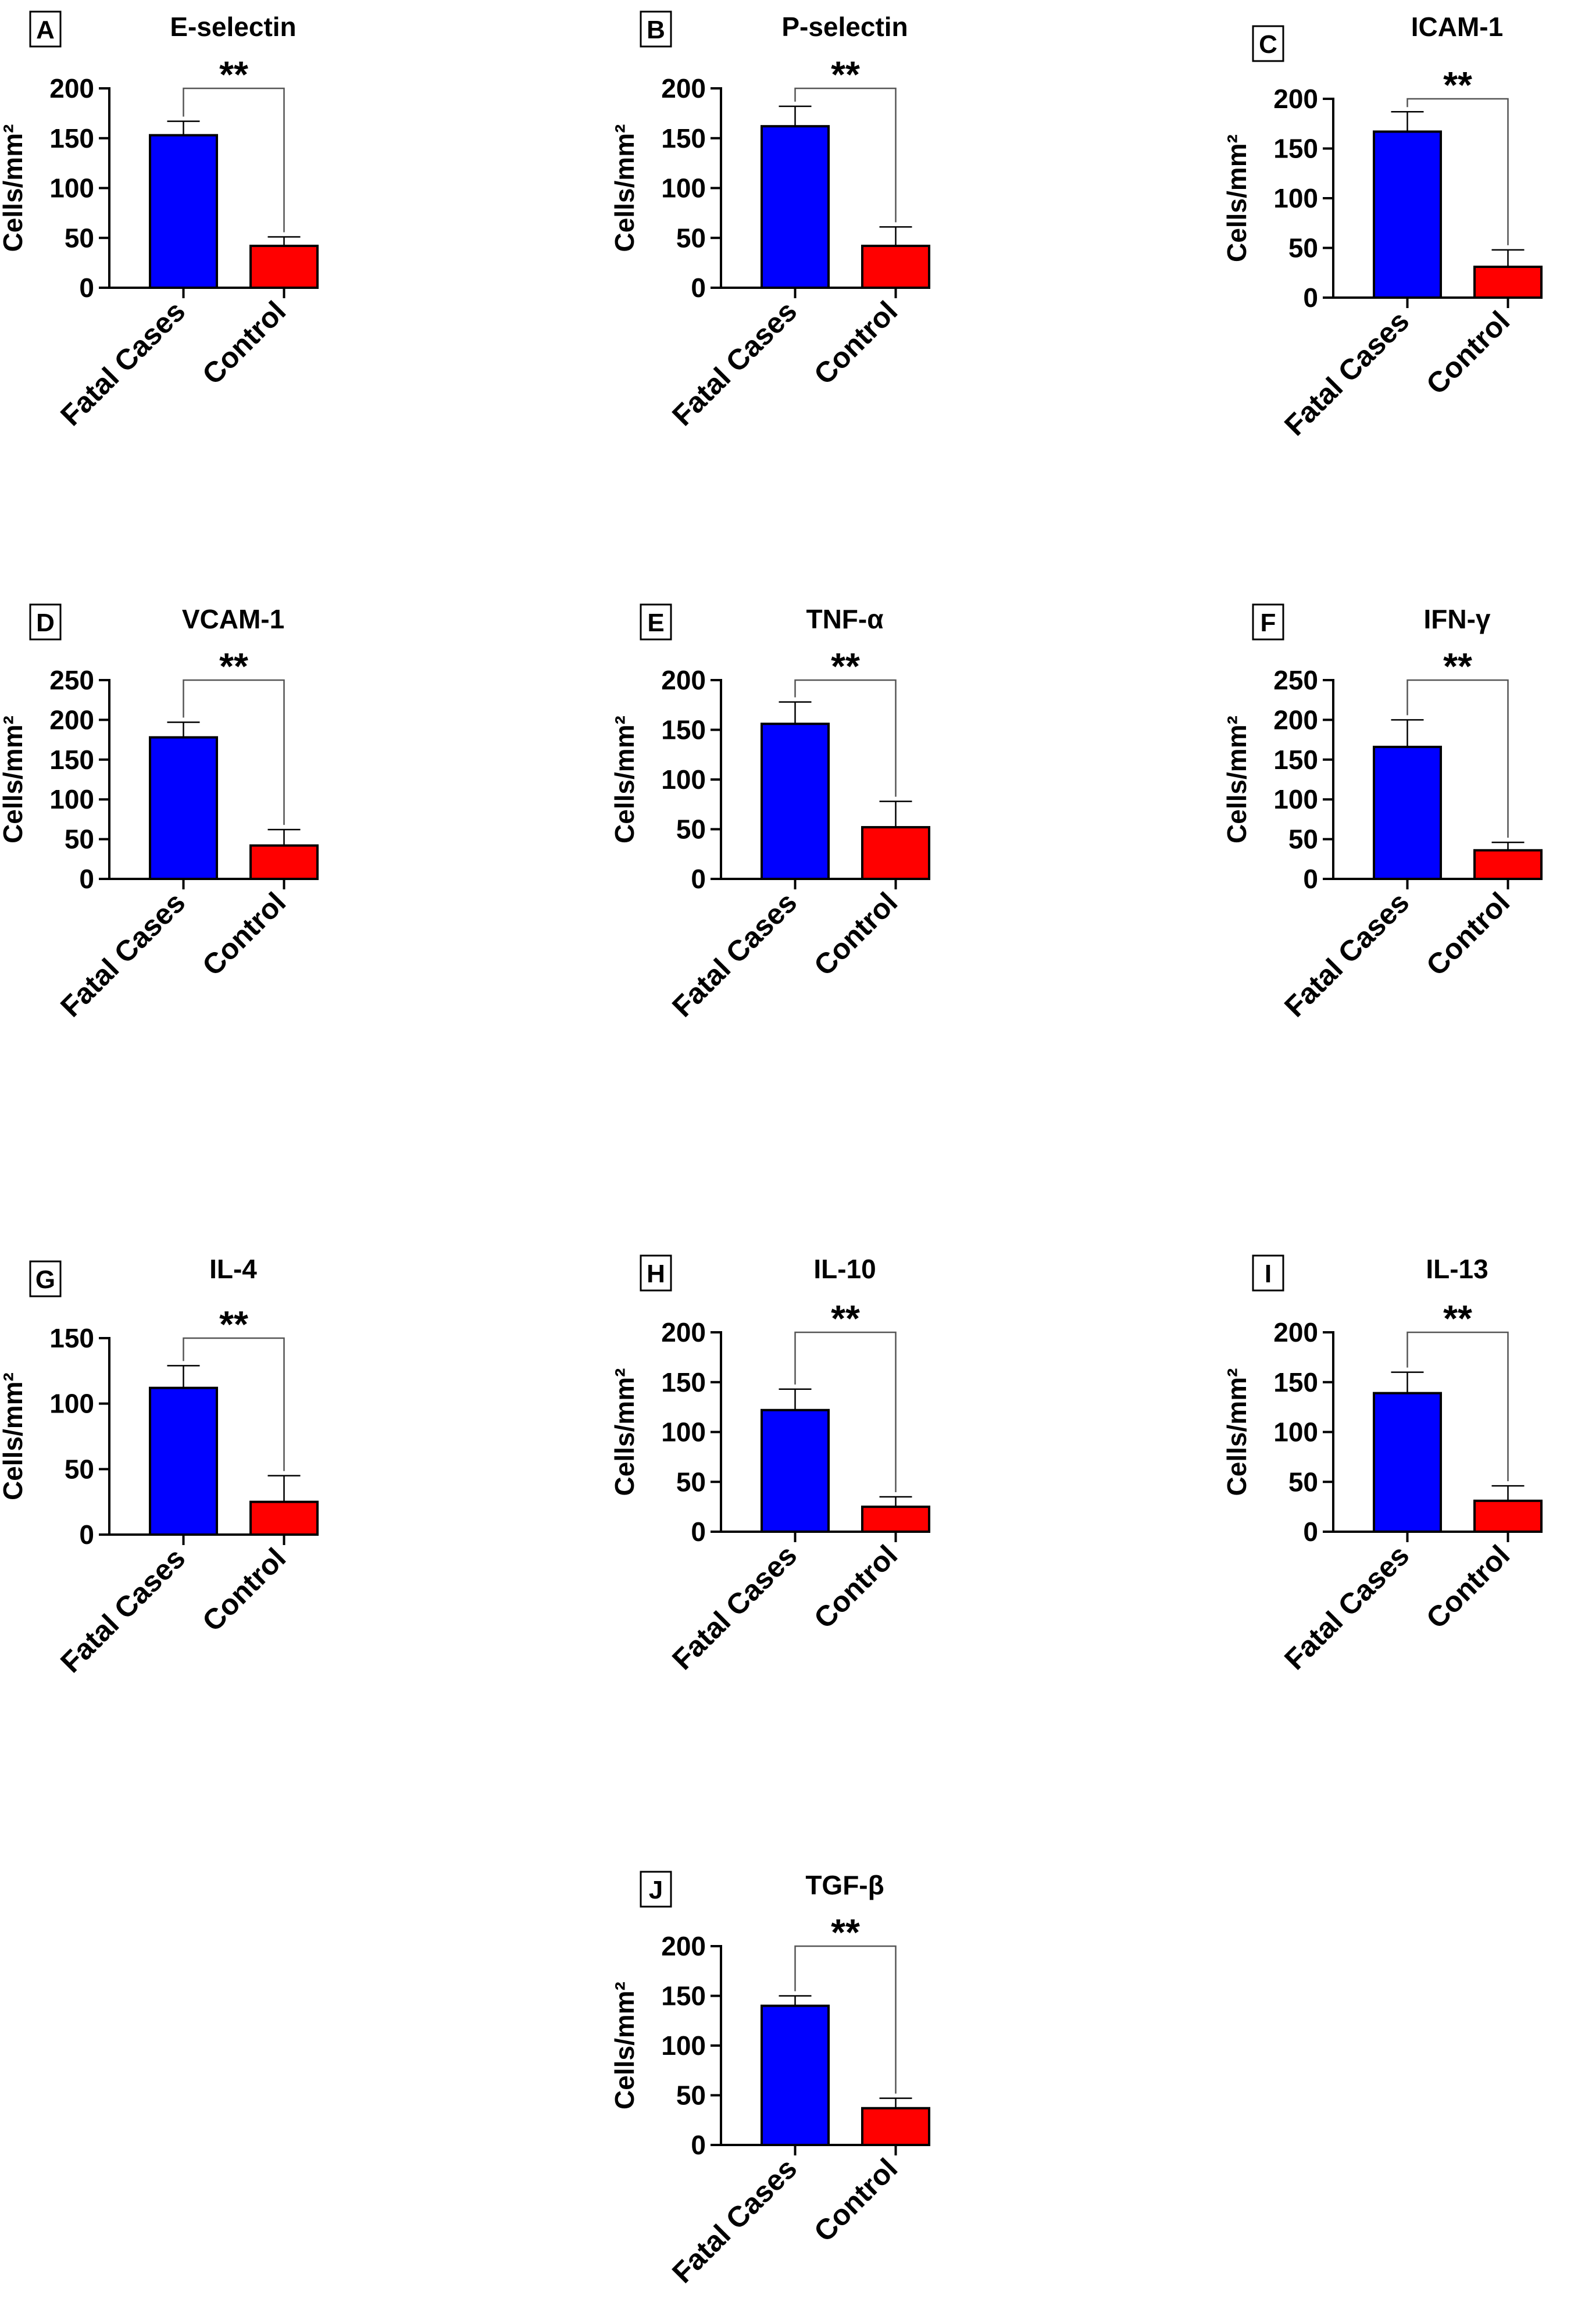 The width and height of the screenshot is (1585, 2324). What do you see at coordinates (1457, 619) in the screenshot?
I see `chart-title: IFN-γ` at bounding box center [1457, 619].